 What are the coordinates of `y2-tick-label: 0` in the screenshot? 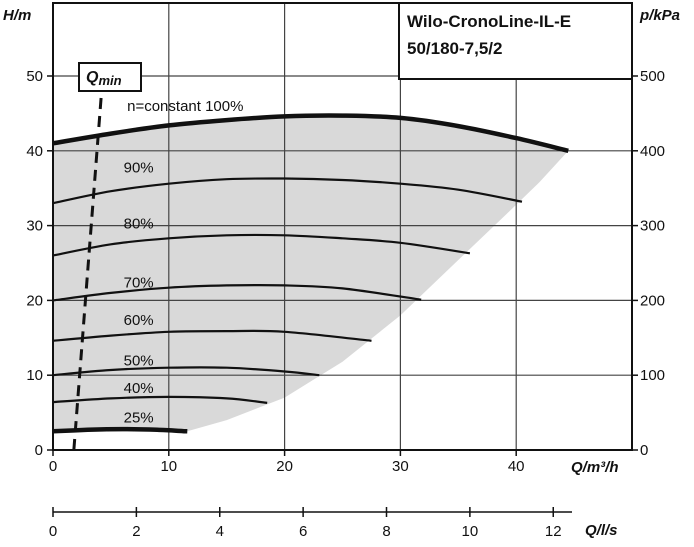 It's located at (644, 450).